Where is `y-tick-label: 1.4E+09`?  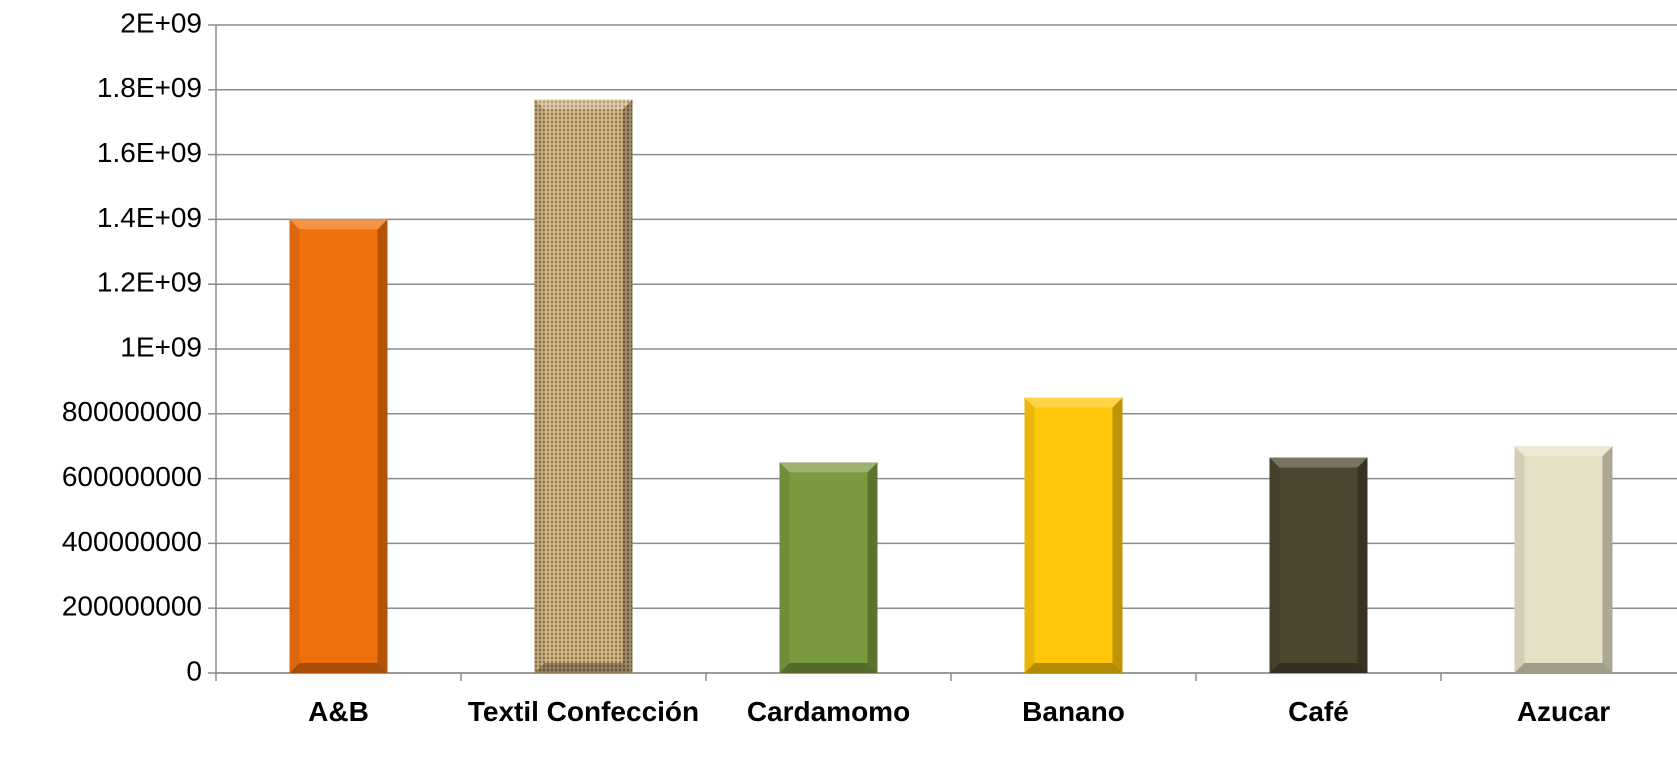 y-tick-label: 1.4E+09 is located at coordinates (149, 217).